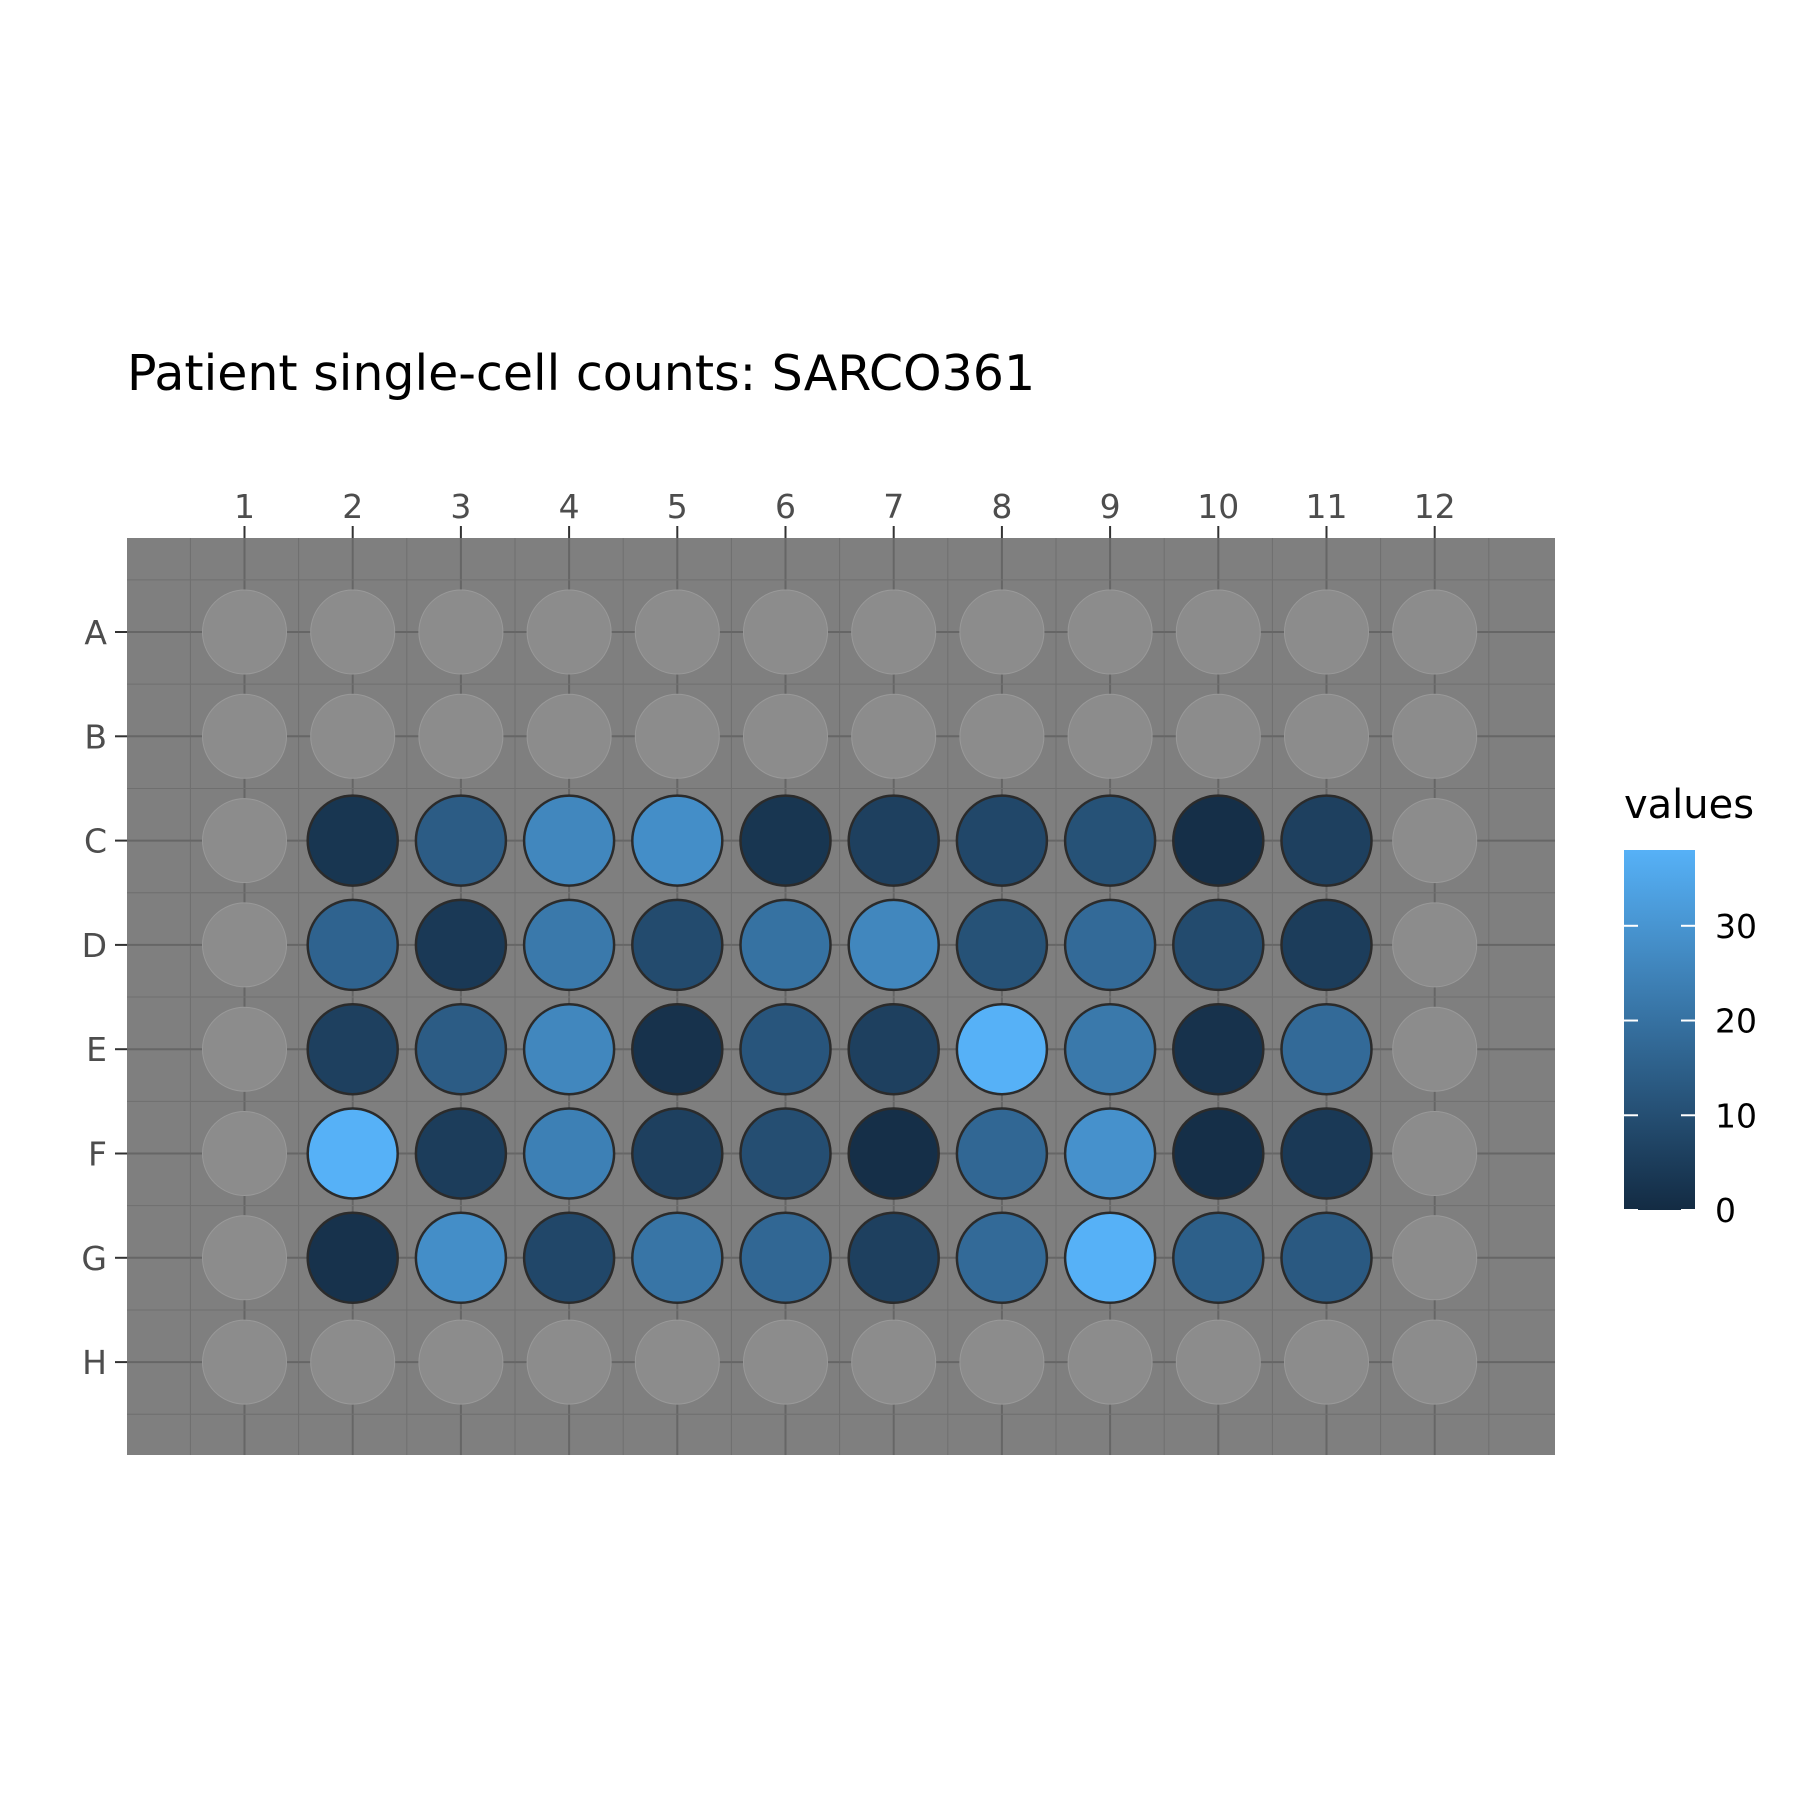 The width and height of the screenshot is (1800, 1800). I want to click on row-tick-label: C, so click(95, 841).